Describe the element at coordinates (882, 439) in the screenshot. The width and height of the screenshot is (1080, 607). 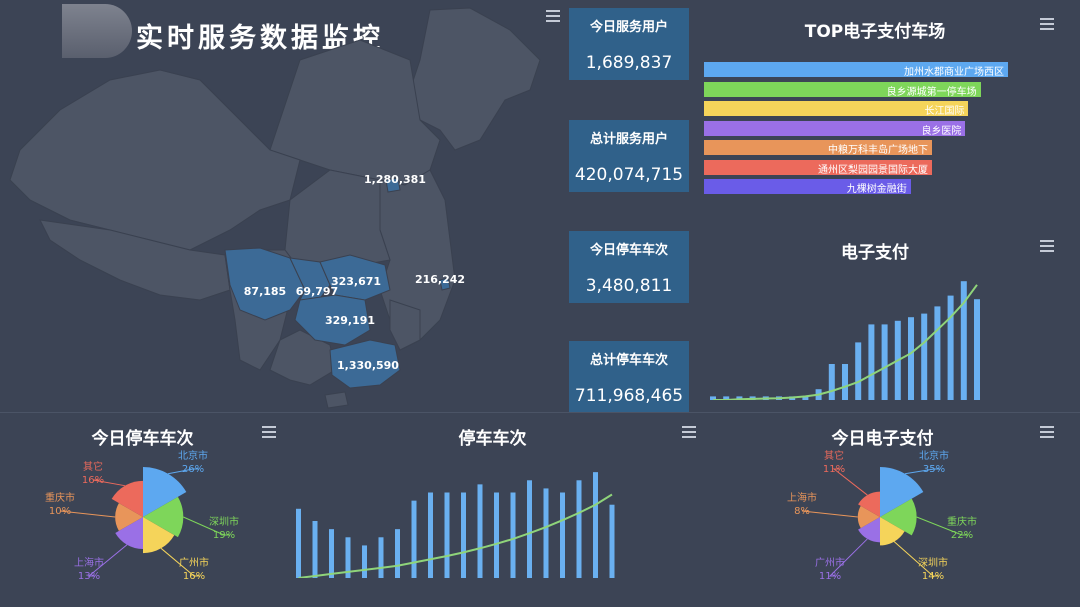
I see `today-epay-pie-title: 今日电子支付` at that location.